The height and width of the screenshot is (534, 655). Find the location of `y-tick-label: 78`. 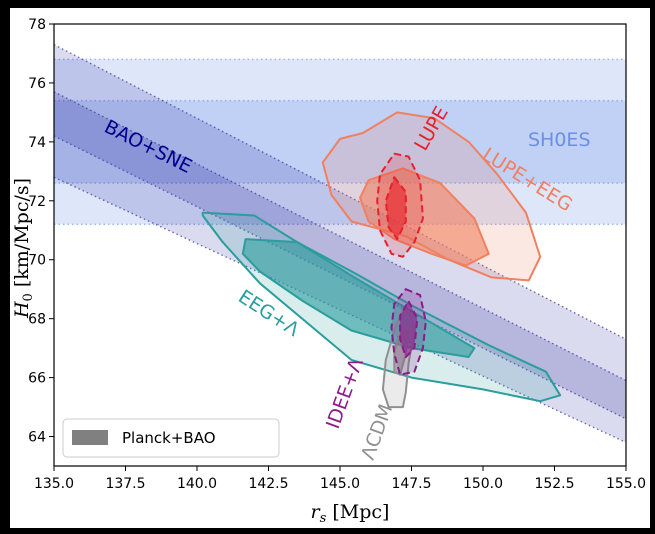

y-tick-label: 78 is located at coordinates (37, 25).